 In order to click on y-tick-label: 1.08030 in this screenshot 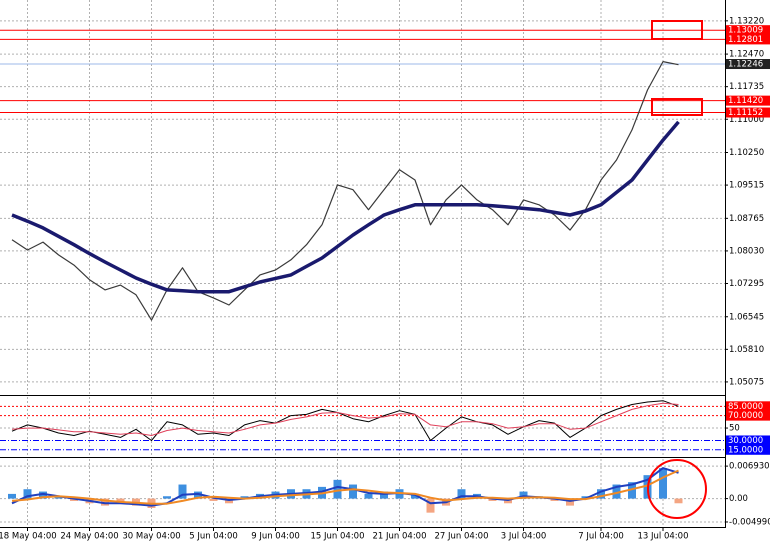, I will do `click(746, 251)`.